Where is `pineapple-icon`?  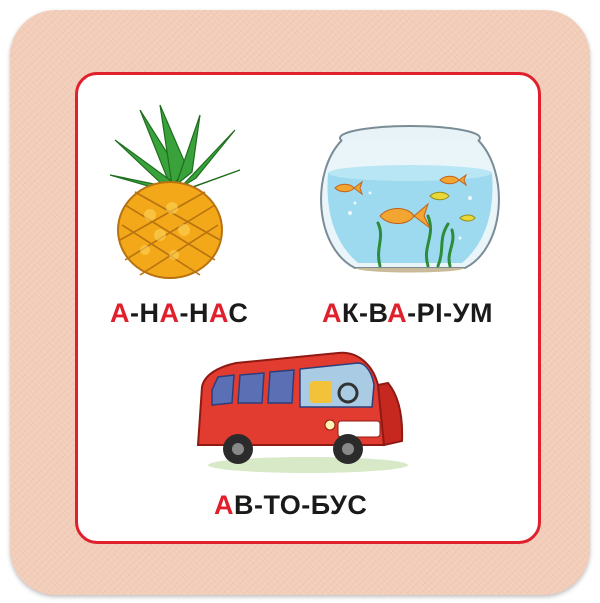 pineapple-icon is located at coordinates (175, 195).